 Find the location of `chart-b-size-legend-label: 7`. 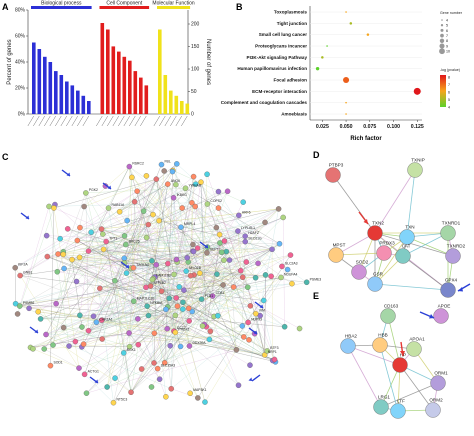

chart-b-size-legend-label: 7 is located at coordinates (447, 36).